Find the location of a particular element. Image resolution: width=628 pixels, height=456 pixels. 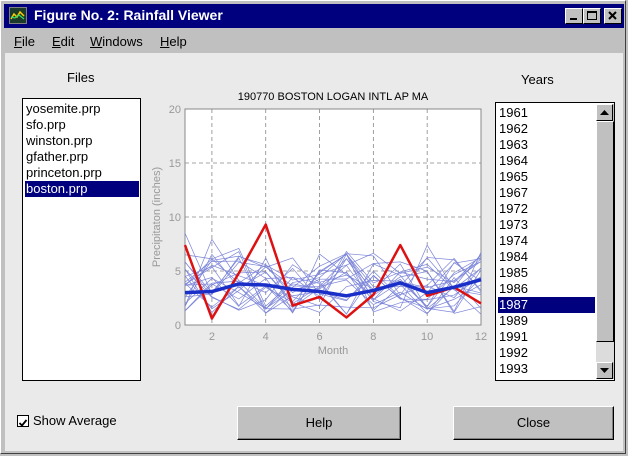

year-item: 1972 is located at coordinates (513, 208).